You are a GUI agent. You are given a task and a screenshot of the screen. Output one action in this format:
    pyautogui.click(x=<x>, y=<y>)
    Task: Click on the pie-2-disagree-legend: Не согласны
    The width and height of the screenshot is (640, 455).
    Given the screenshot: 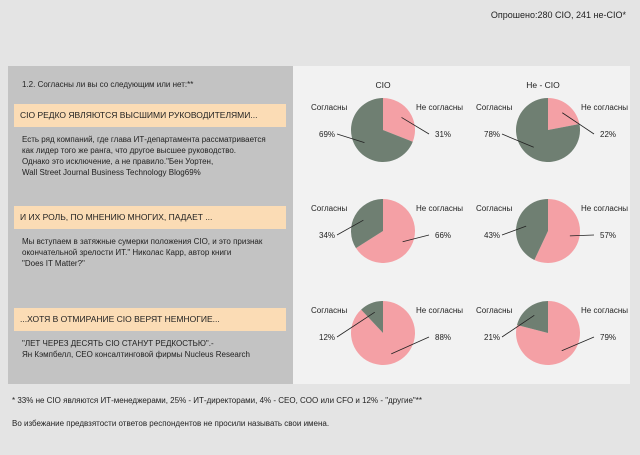 What is the action you would take?
    pyautogui.click(x=439, y=208)
    